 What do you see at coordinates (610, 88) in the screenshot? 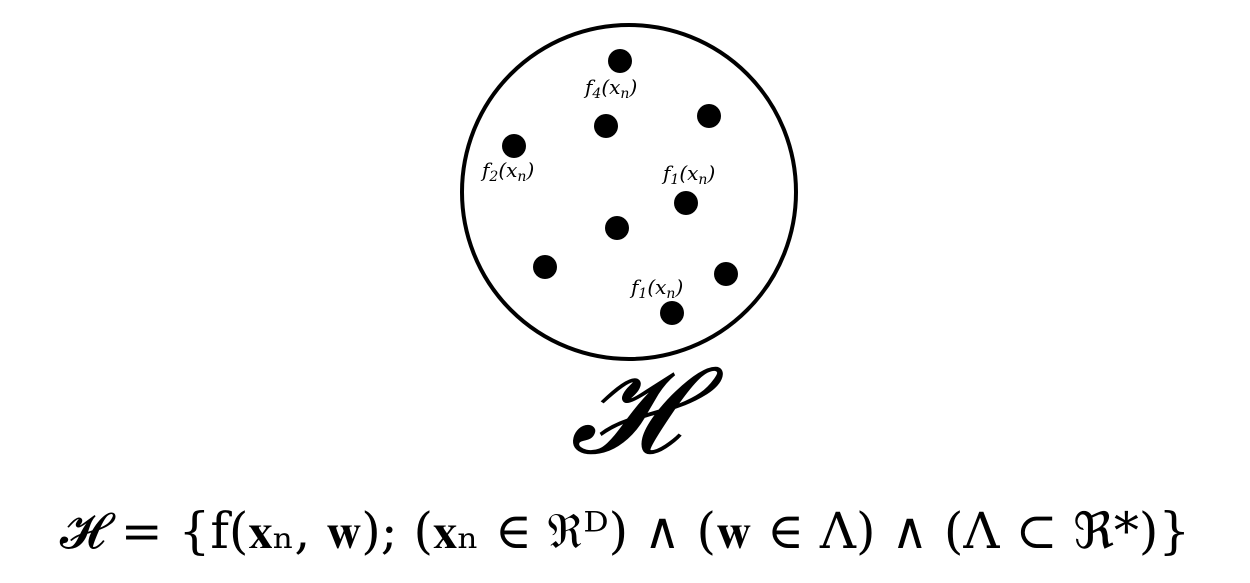
I see `point-label-f4: f4(xn)` at bounding box center [610, 88].